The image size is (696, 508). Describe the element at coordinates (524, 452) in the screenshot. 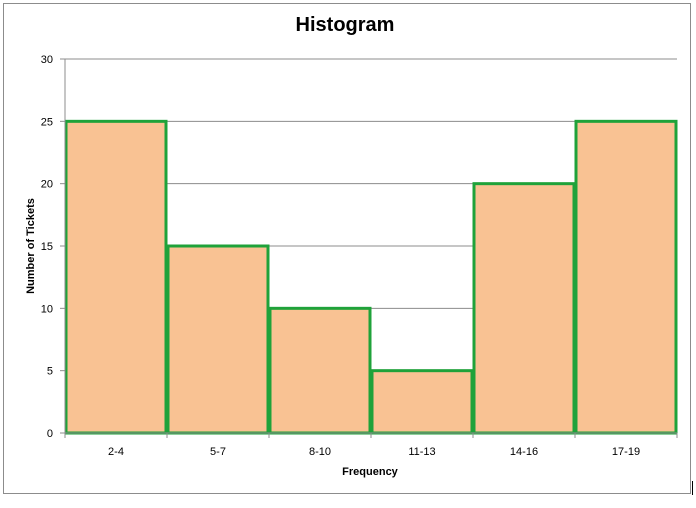

I see `x-tick-label: 14-16` at that location.